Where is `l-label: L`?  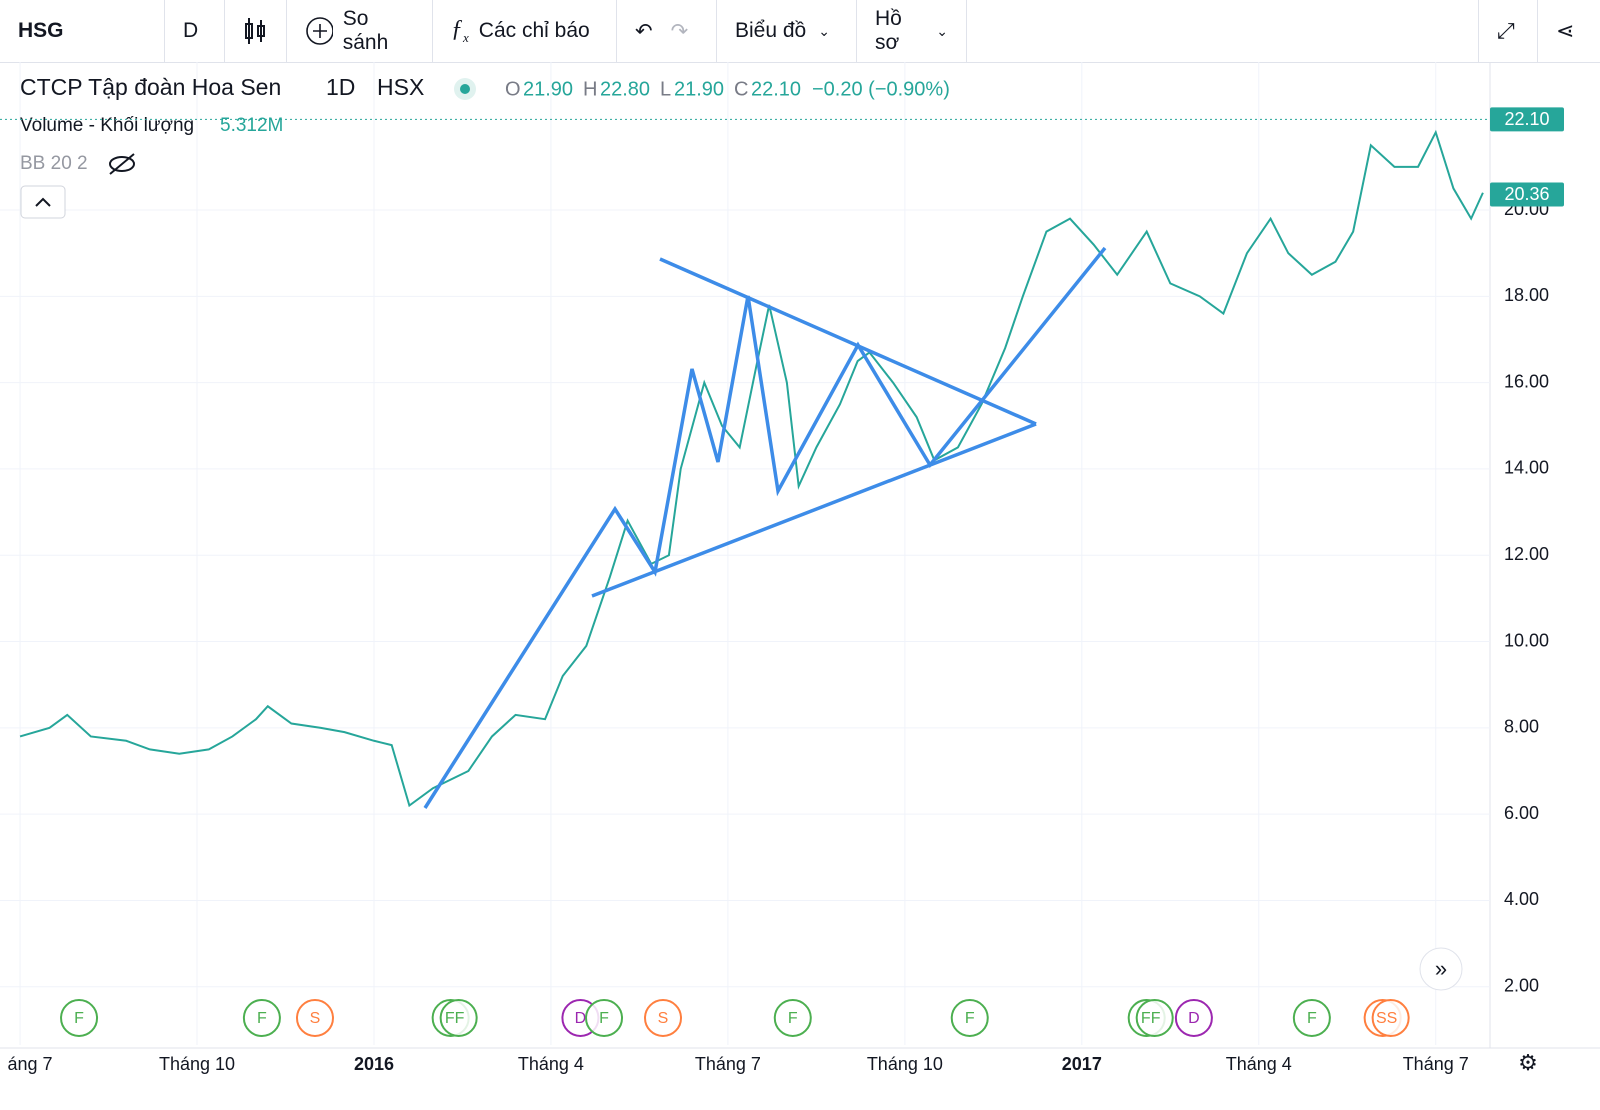 l-label: L is located at coordinates (665, 89).